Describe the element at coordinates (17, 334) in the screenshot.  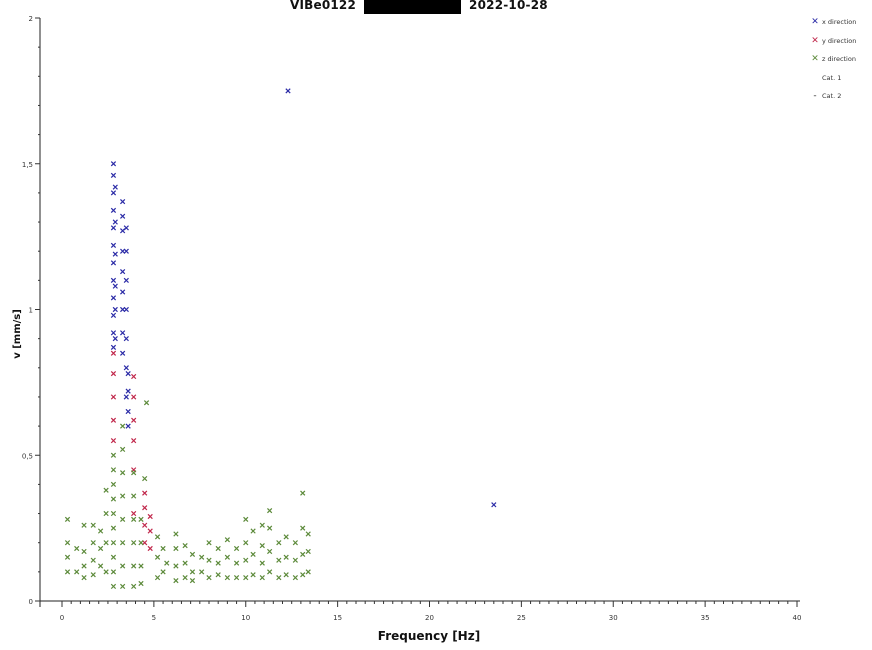
I see `y-axis-label: v [mm/s]` at that location.